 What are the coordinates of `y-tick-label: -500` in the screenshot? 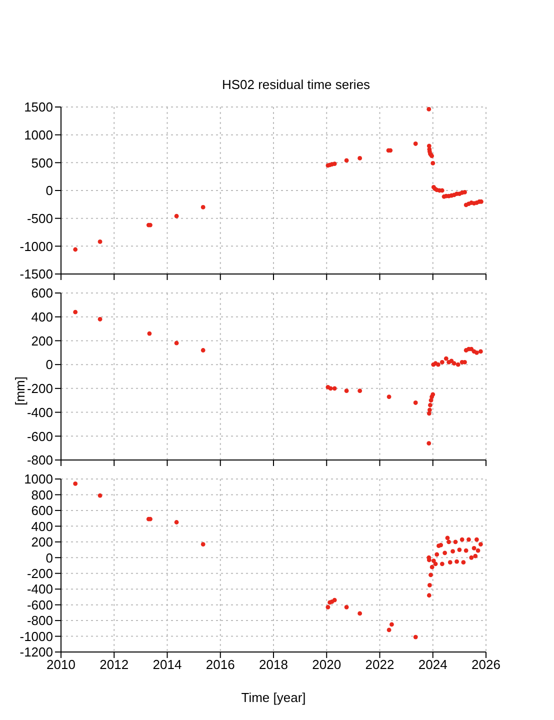 It's located at (39, 218).